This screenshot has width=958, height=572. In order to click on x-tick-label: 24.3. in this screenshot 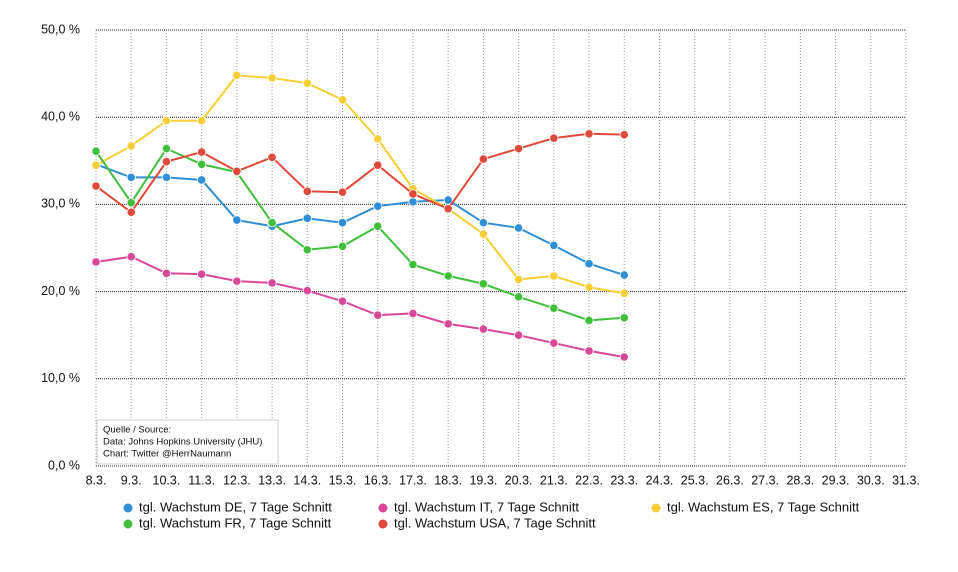, I will do `click(660, 480)`.